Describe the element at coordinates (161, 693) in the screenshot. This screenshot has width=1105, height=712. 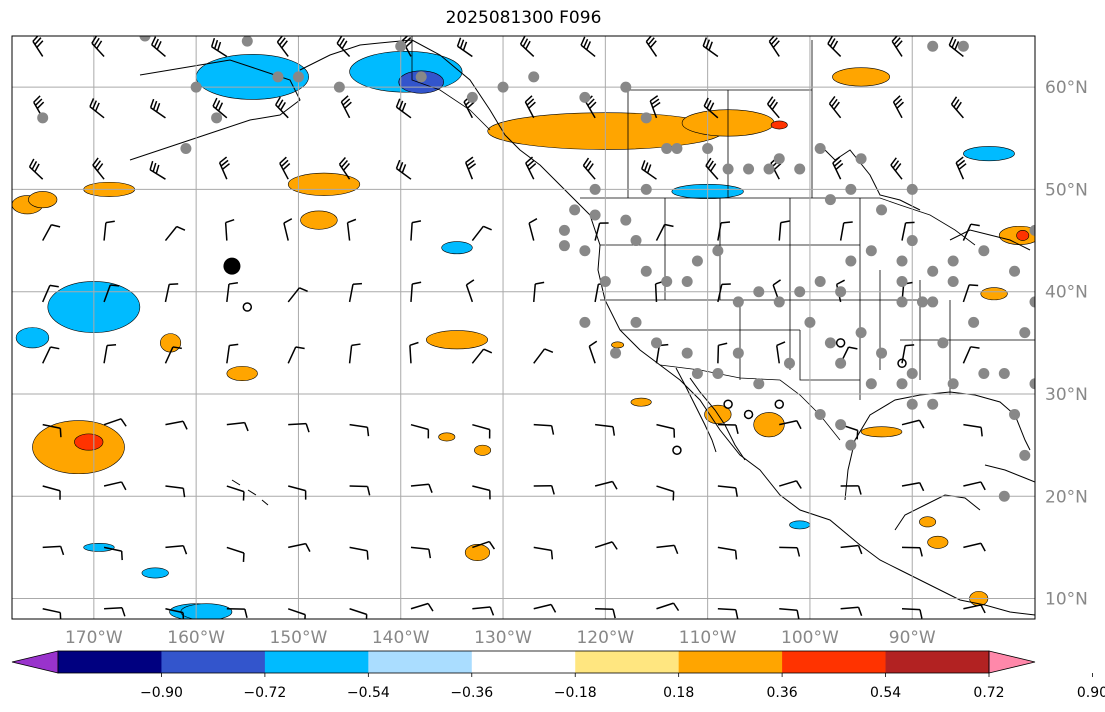
I see `colorbar-label: −0.90` at that location.